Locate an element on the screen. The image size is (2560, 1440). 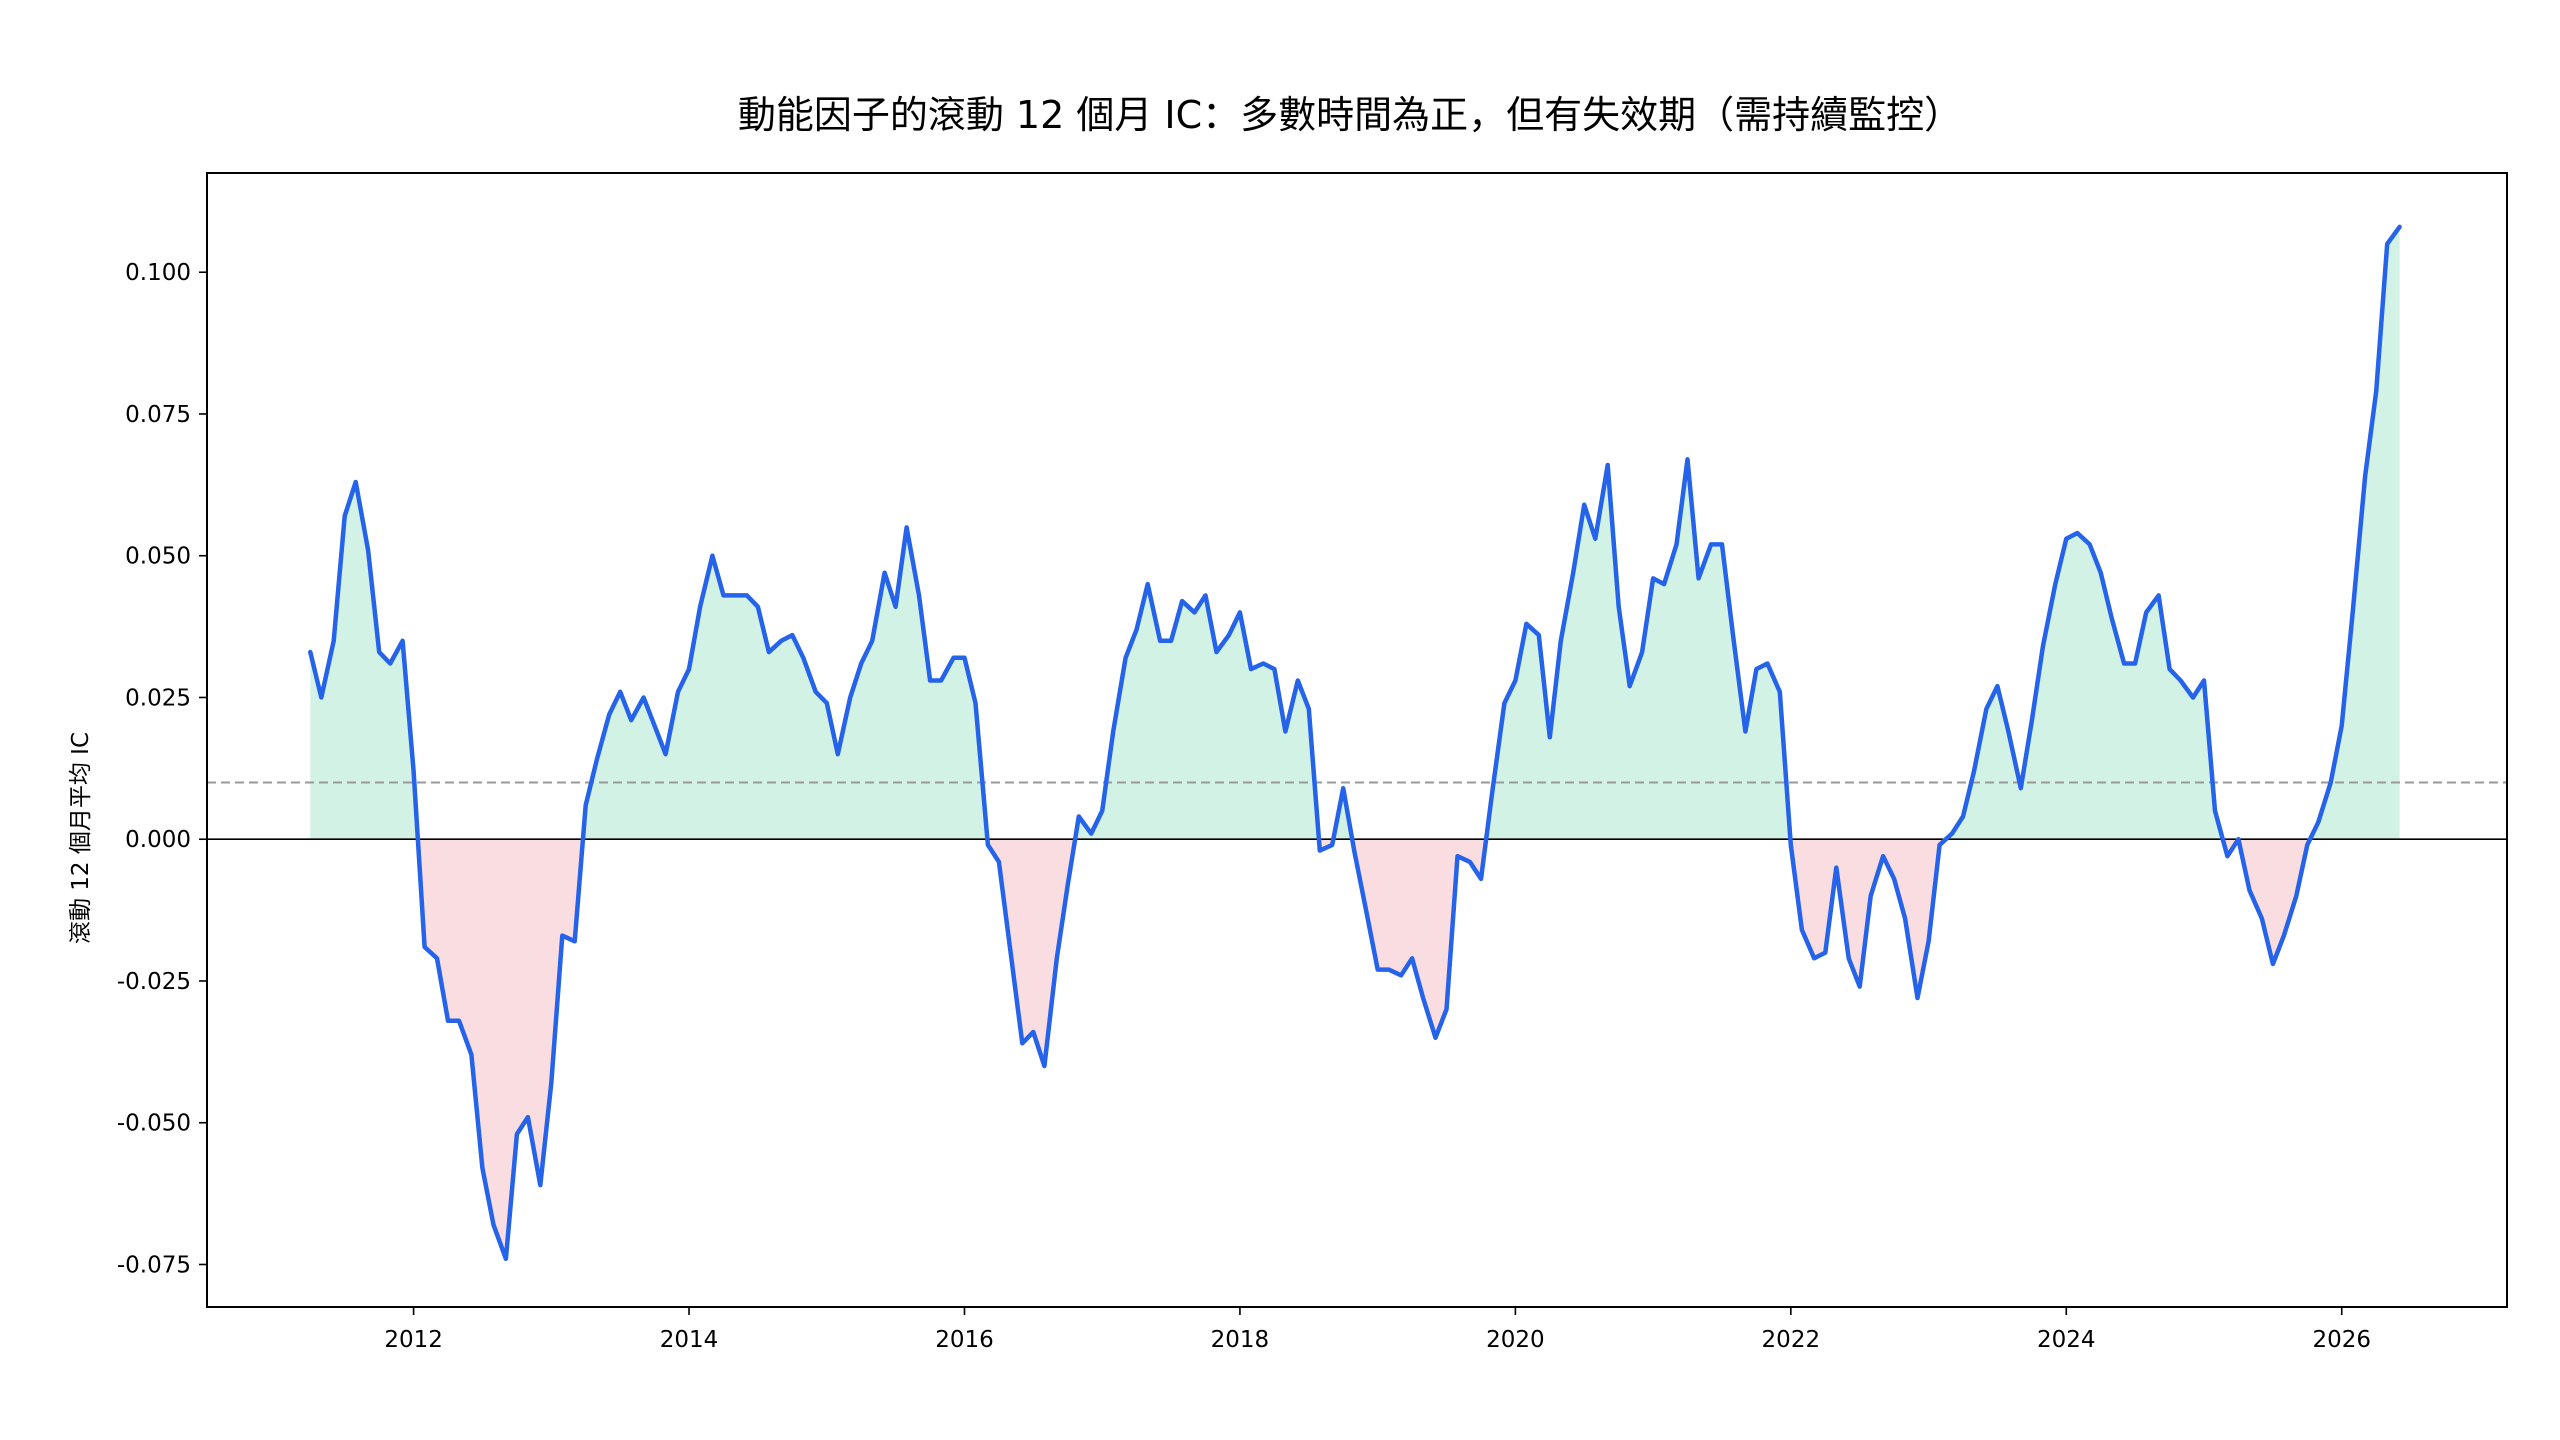
y-tick-label: 0.075 is located at coordinates (158, 415).